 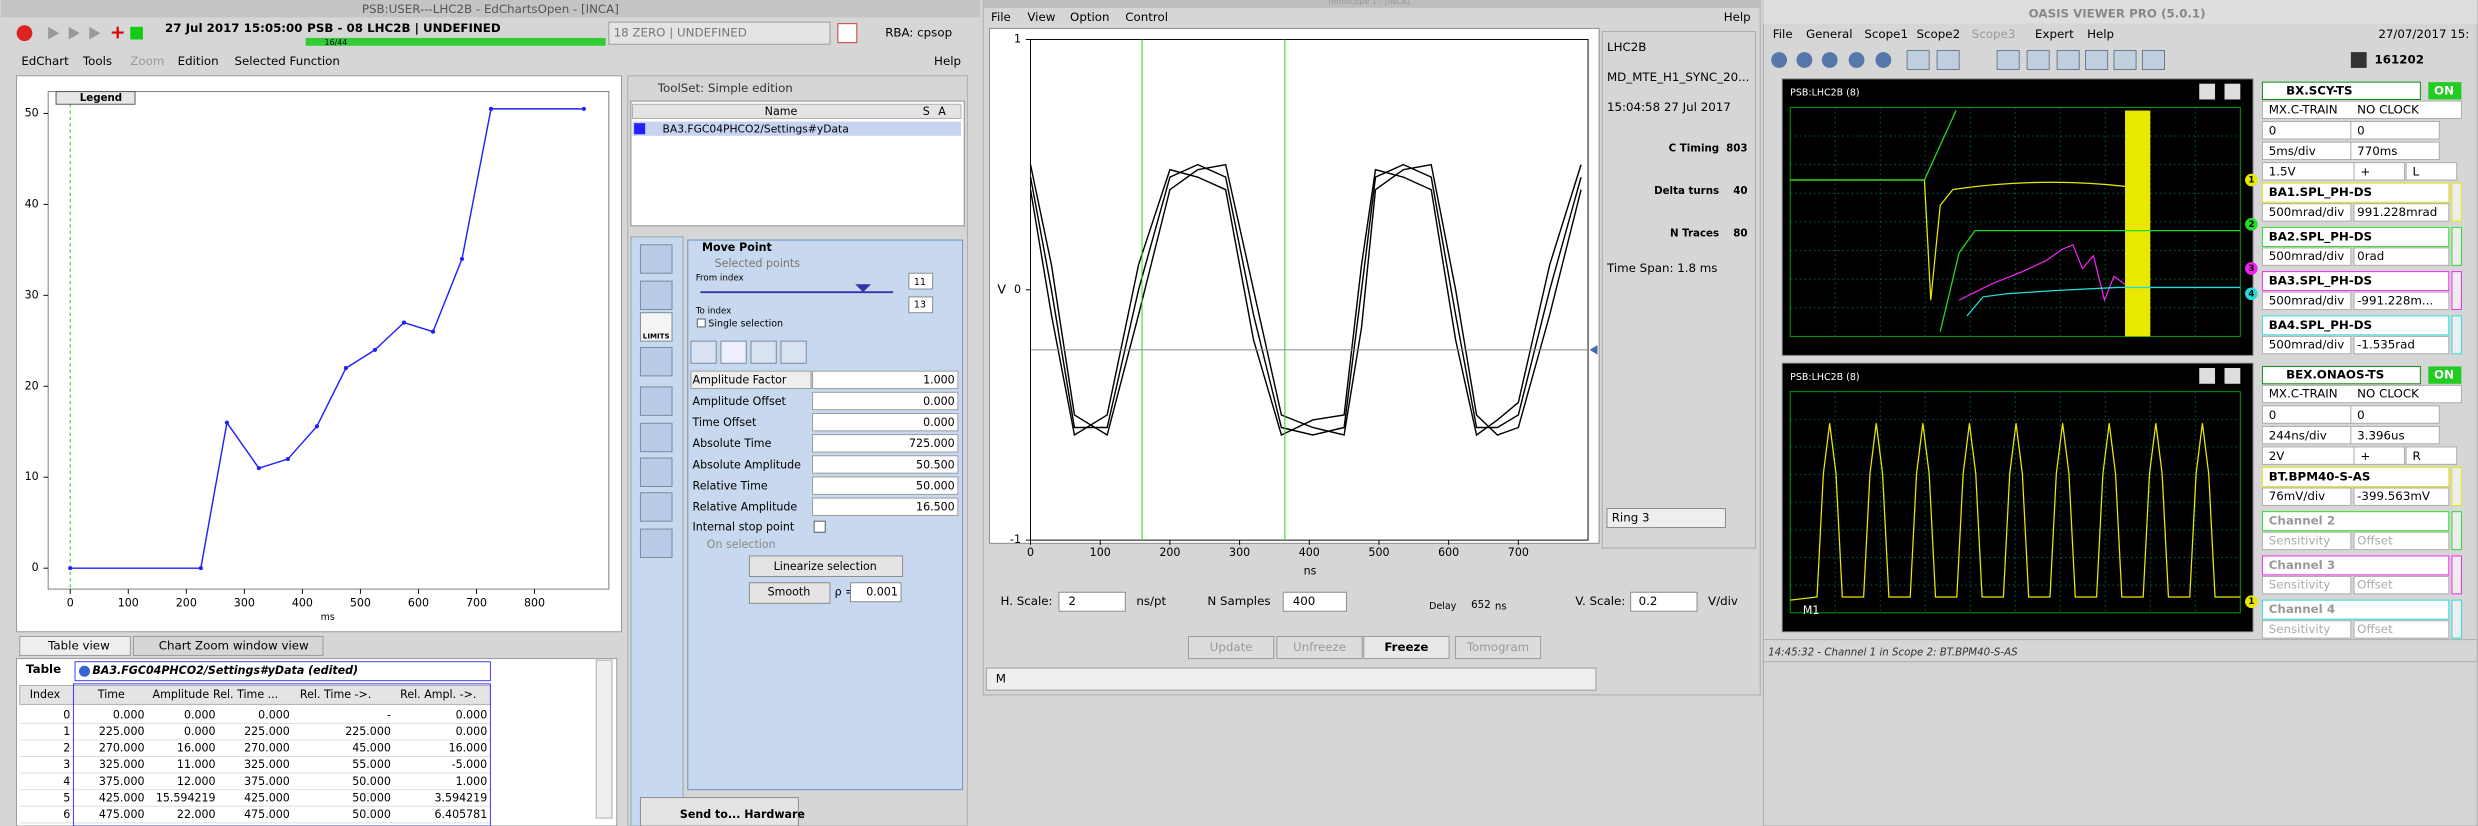 What do you see at coordinates (825, 566) in the screenshot?
I see `label: Linearize selection` at bounding box center [825, 566].